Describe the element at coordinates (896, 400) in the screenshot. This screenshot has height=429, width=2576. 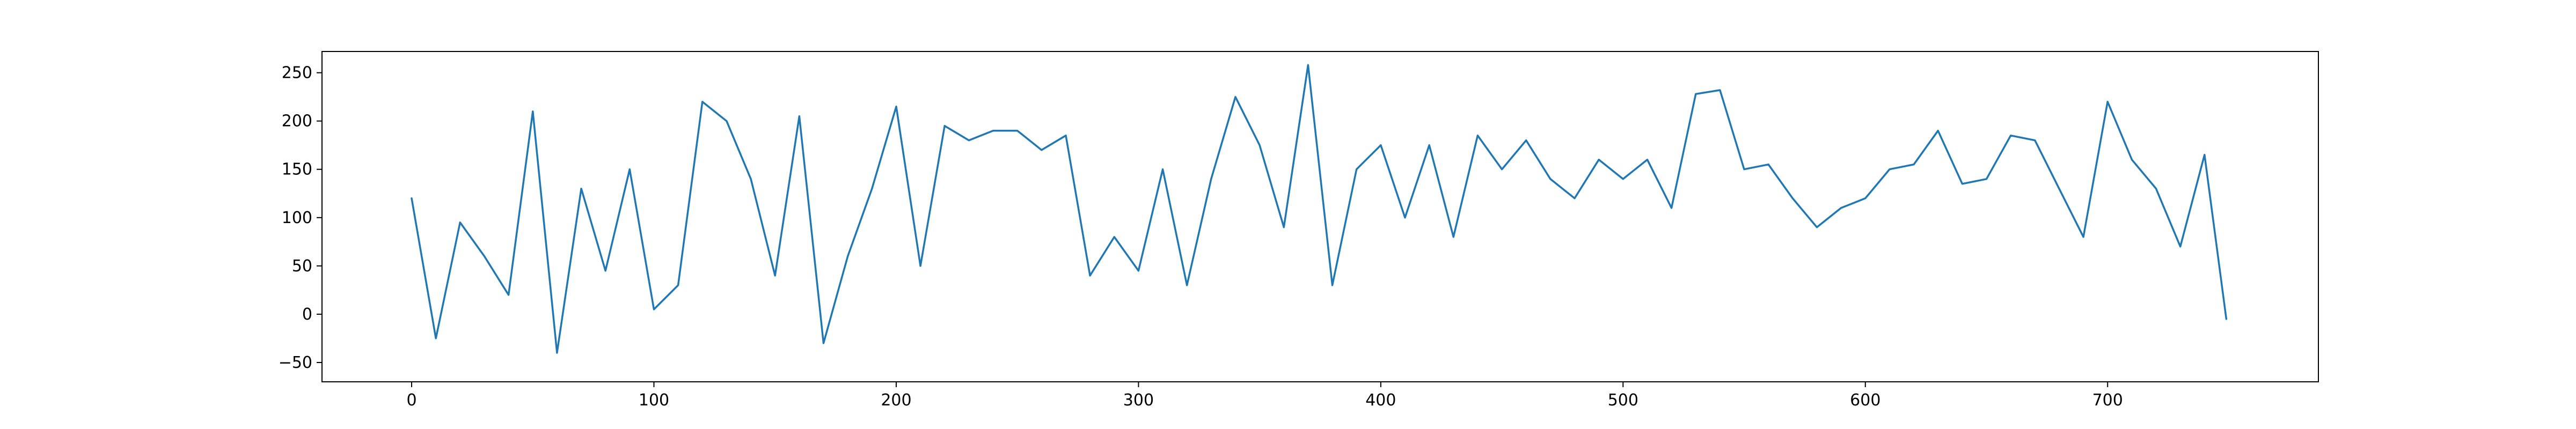
I see `x-tick-label: 200` at that location.